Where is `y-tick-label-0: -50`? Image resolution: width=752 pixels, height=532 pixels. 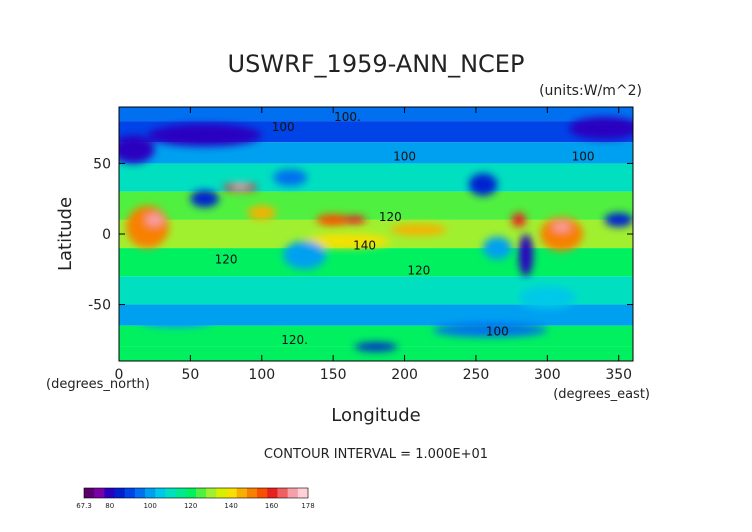 y-tick-label-0: -50 is located at coordinates (99, 306).